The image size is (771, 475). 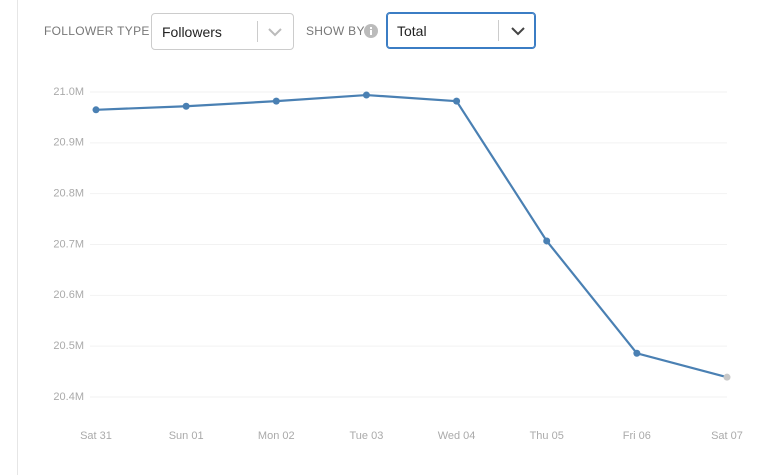 What do you see at coordinates (68, 346) in the screenshot?
I see `y-tick-label: 20.5M` at bounding box center [68, 346].